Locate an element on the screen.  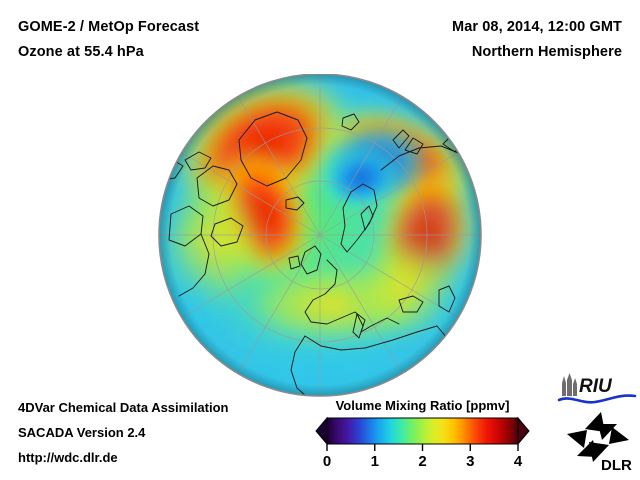
colorbar: Volume Mixing Ratio [ppmv] is located at coordinates (422, 434).